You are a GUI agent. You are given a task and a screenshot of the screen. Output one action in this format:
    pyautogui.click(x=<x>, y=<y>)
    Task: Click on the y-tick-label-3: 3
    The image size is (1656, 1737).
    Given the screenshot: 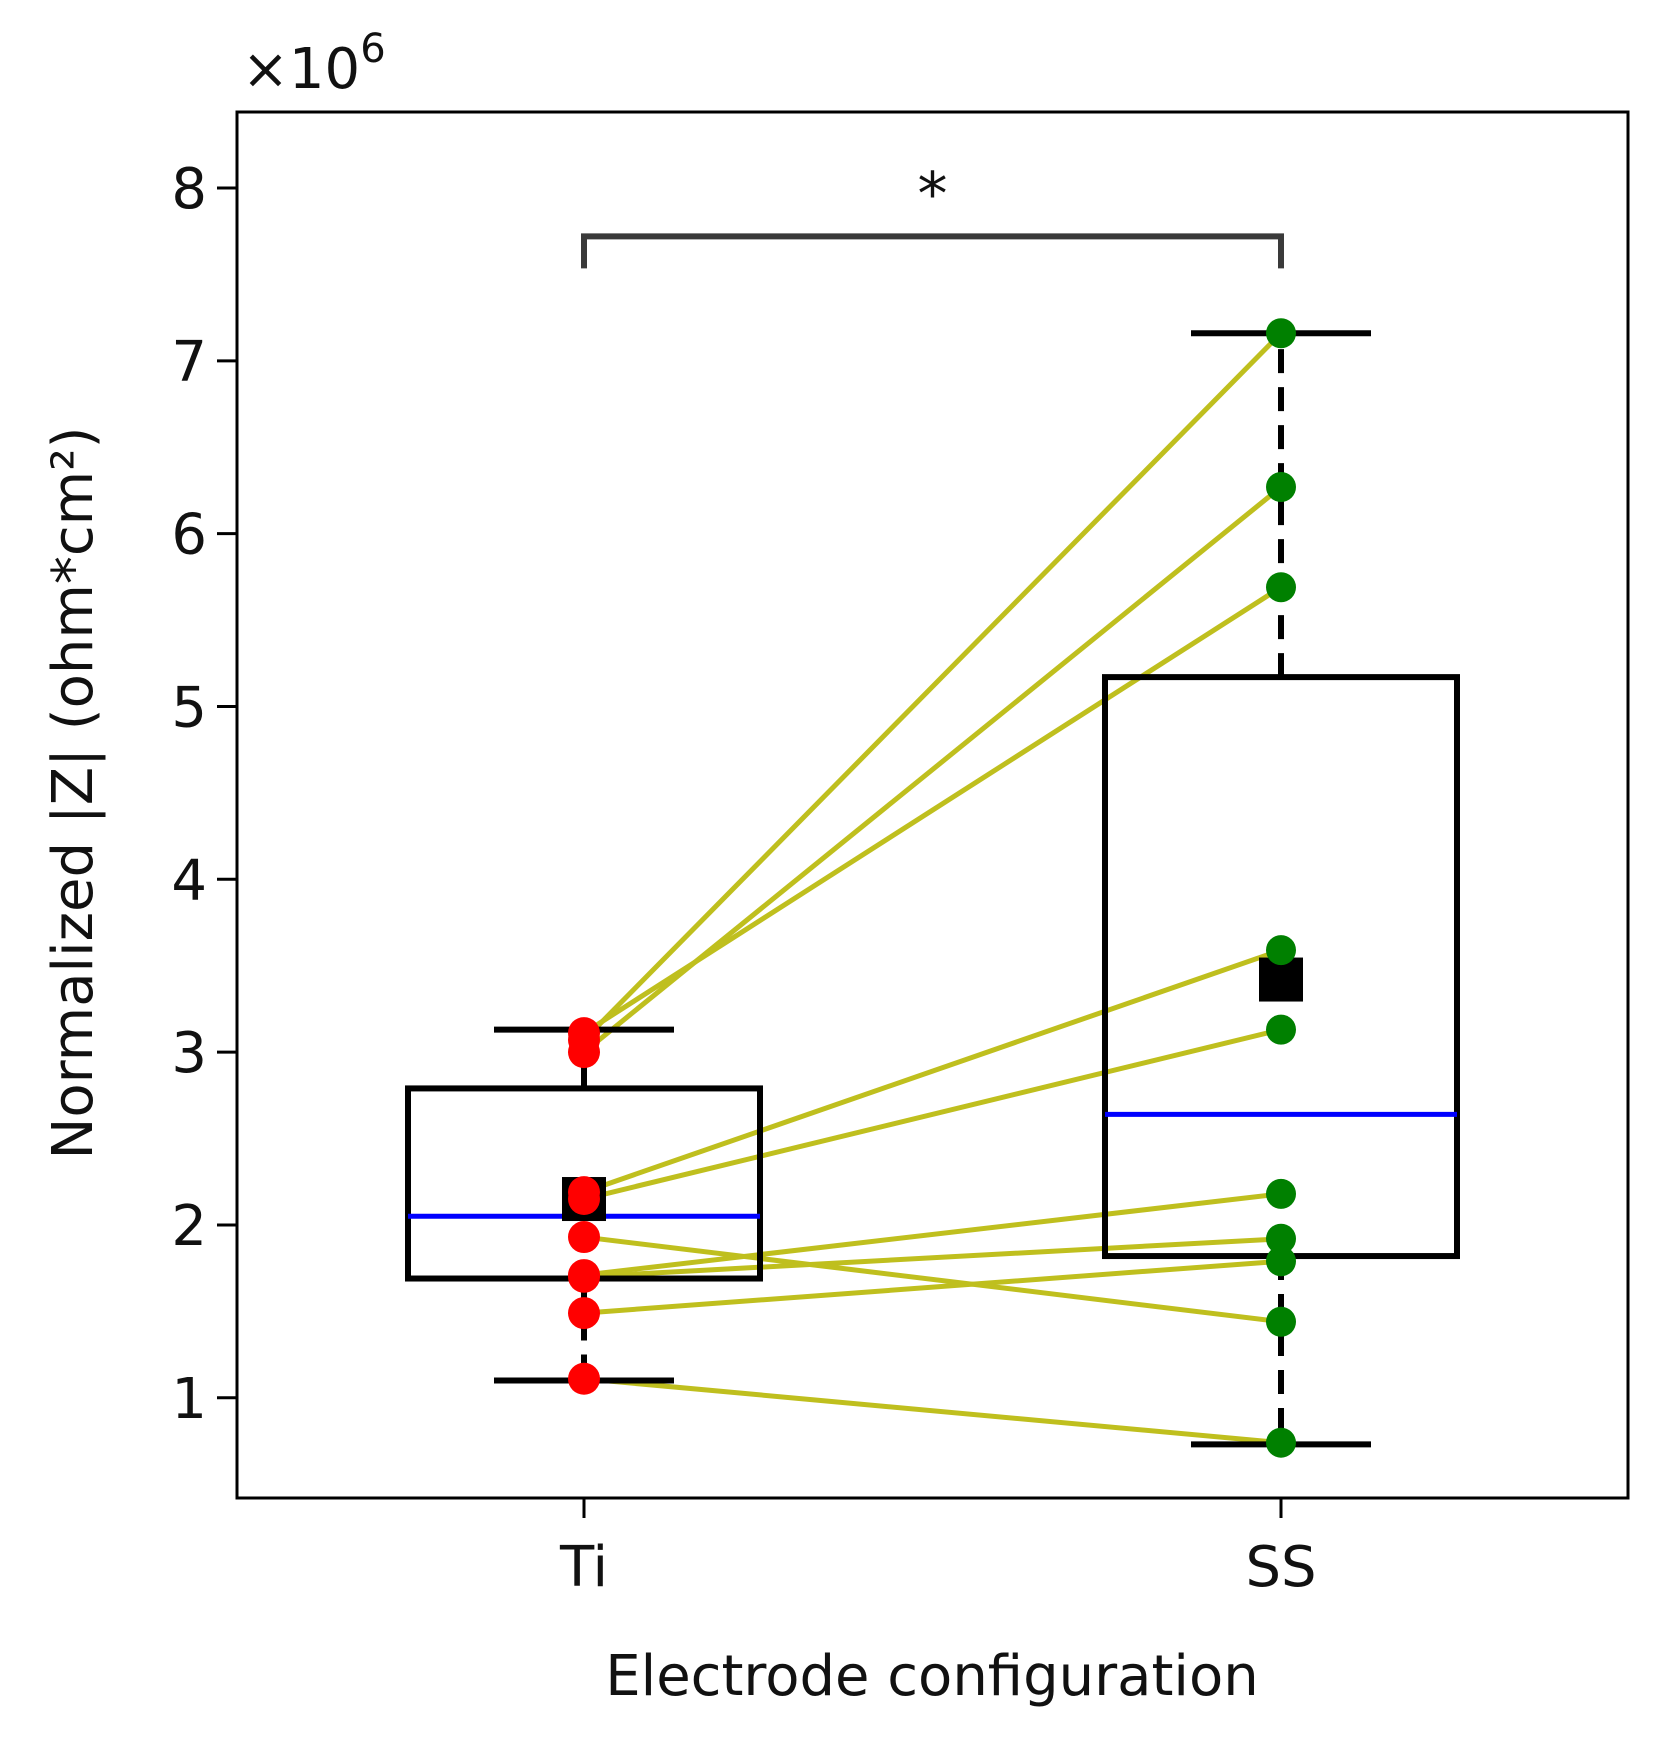 What is the action you would take?
    pyautogui.click(x=189, y=1053)
    